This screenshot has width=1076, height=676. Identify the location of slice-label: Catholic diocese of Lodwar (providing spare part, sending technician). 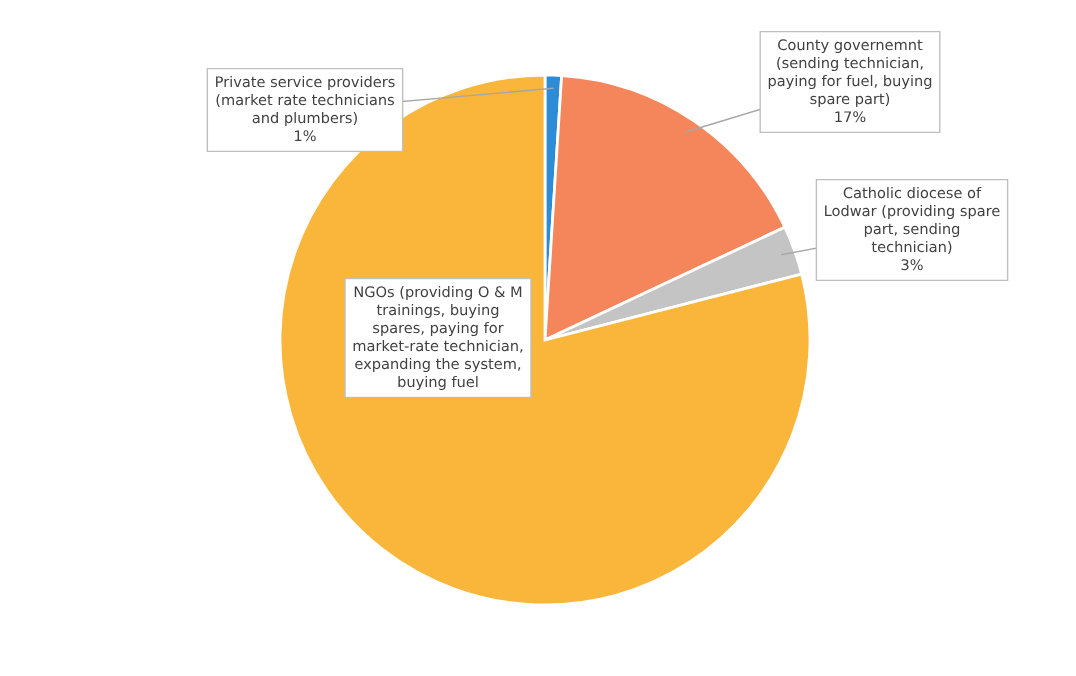
(912, 220).